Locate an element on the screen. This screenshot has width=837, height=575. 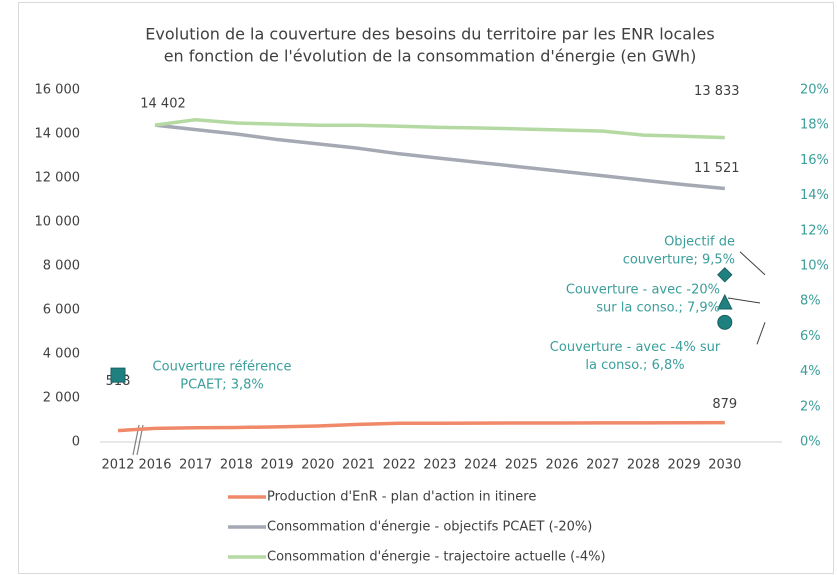
annotation: couverture; 9,5% is located at coordinates (679, 259).